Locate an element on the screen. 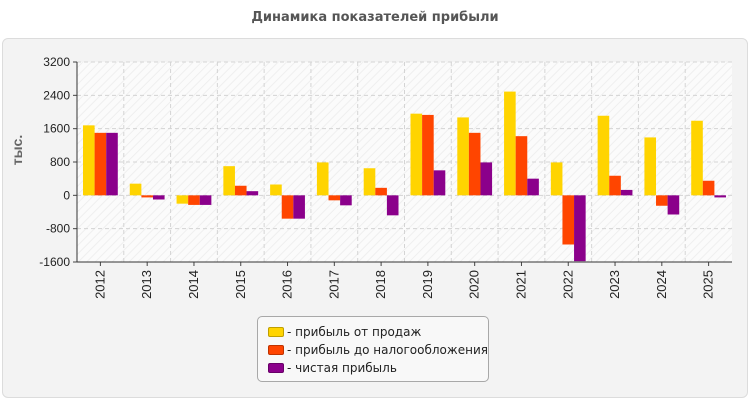 This screenshot has width=750, height=400. legend-label: - чистая прибыль is located at coordinates (342, 368).